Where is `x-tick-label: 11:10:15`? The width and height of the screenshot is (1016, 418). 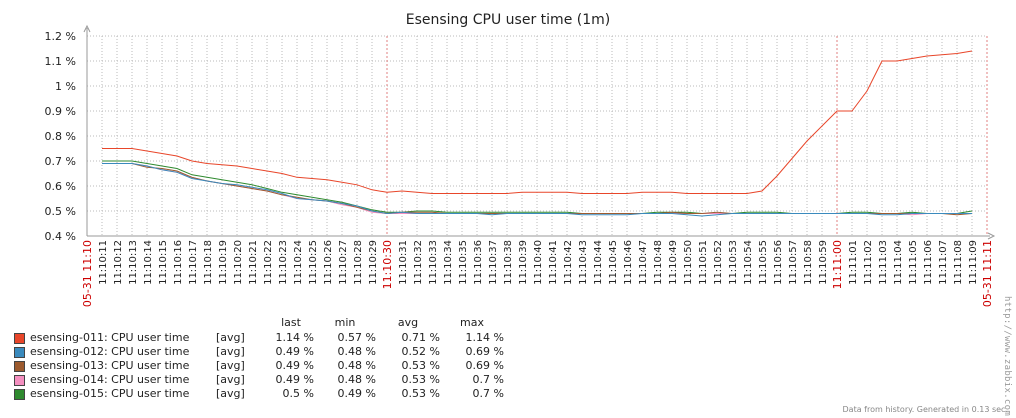 x-tick-label: 11:10:15 is located at coordinates (163, 262).